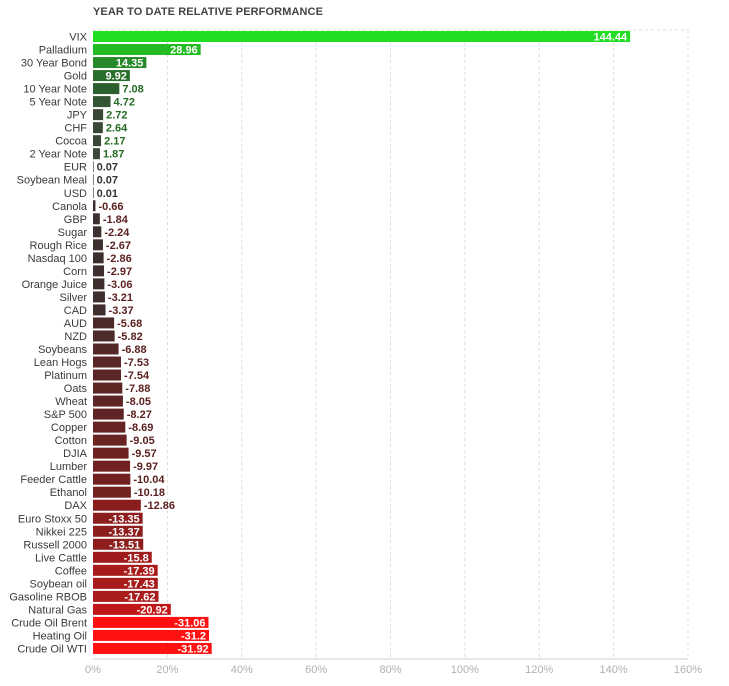  I want to click on category-label: Orange Juice, so click(54, 285).